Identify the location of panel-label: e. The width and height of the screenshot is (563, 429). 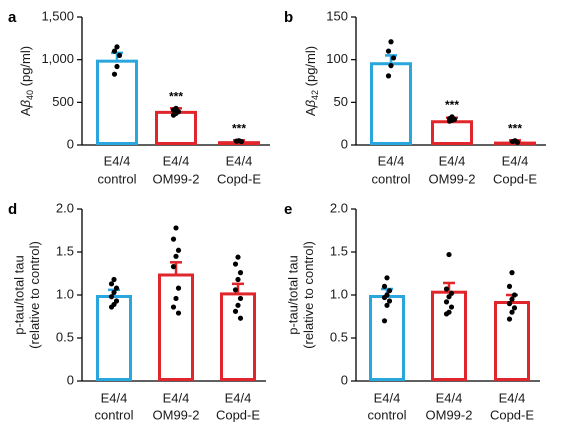
(288, 209).